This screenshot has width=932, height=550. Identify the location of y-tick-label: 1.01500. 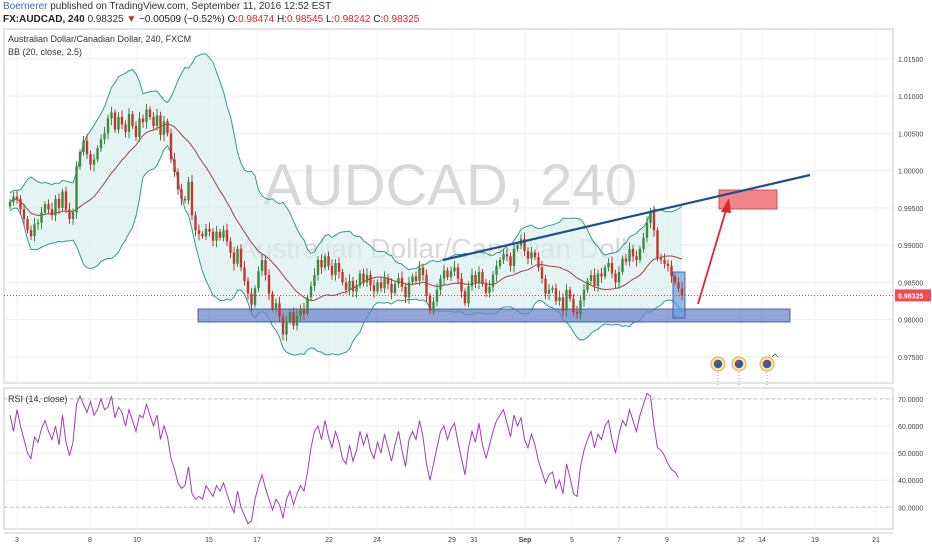
(910, 60).